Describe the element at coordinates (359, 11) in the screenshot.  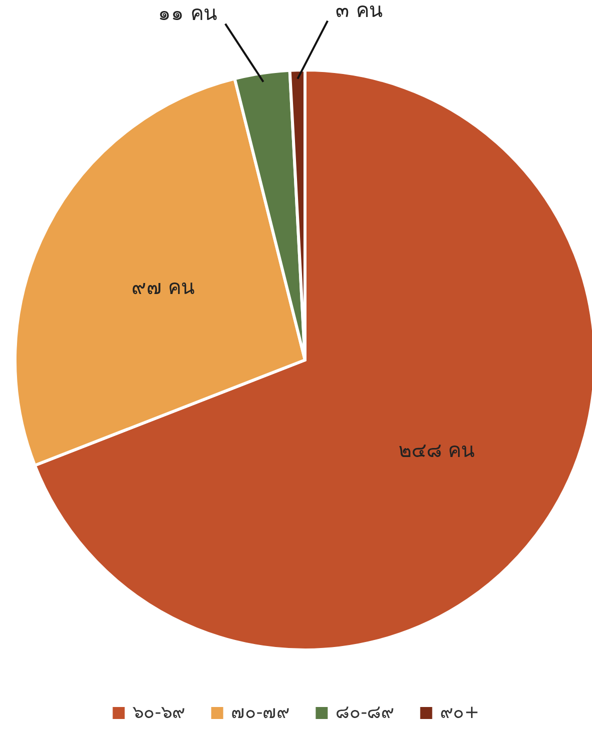
I see `data-label: ๓ คน` at that location.